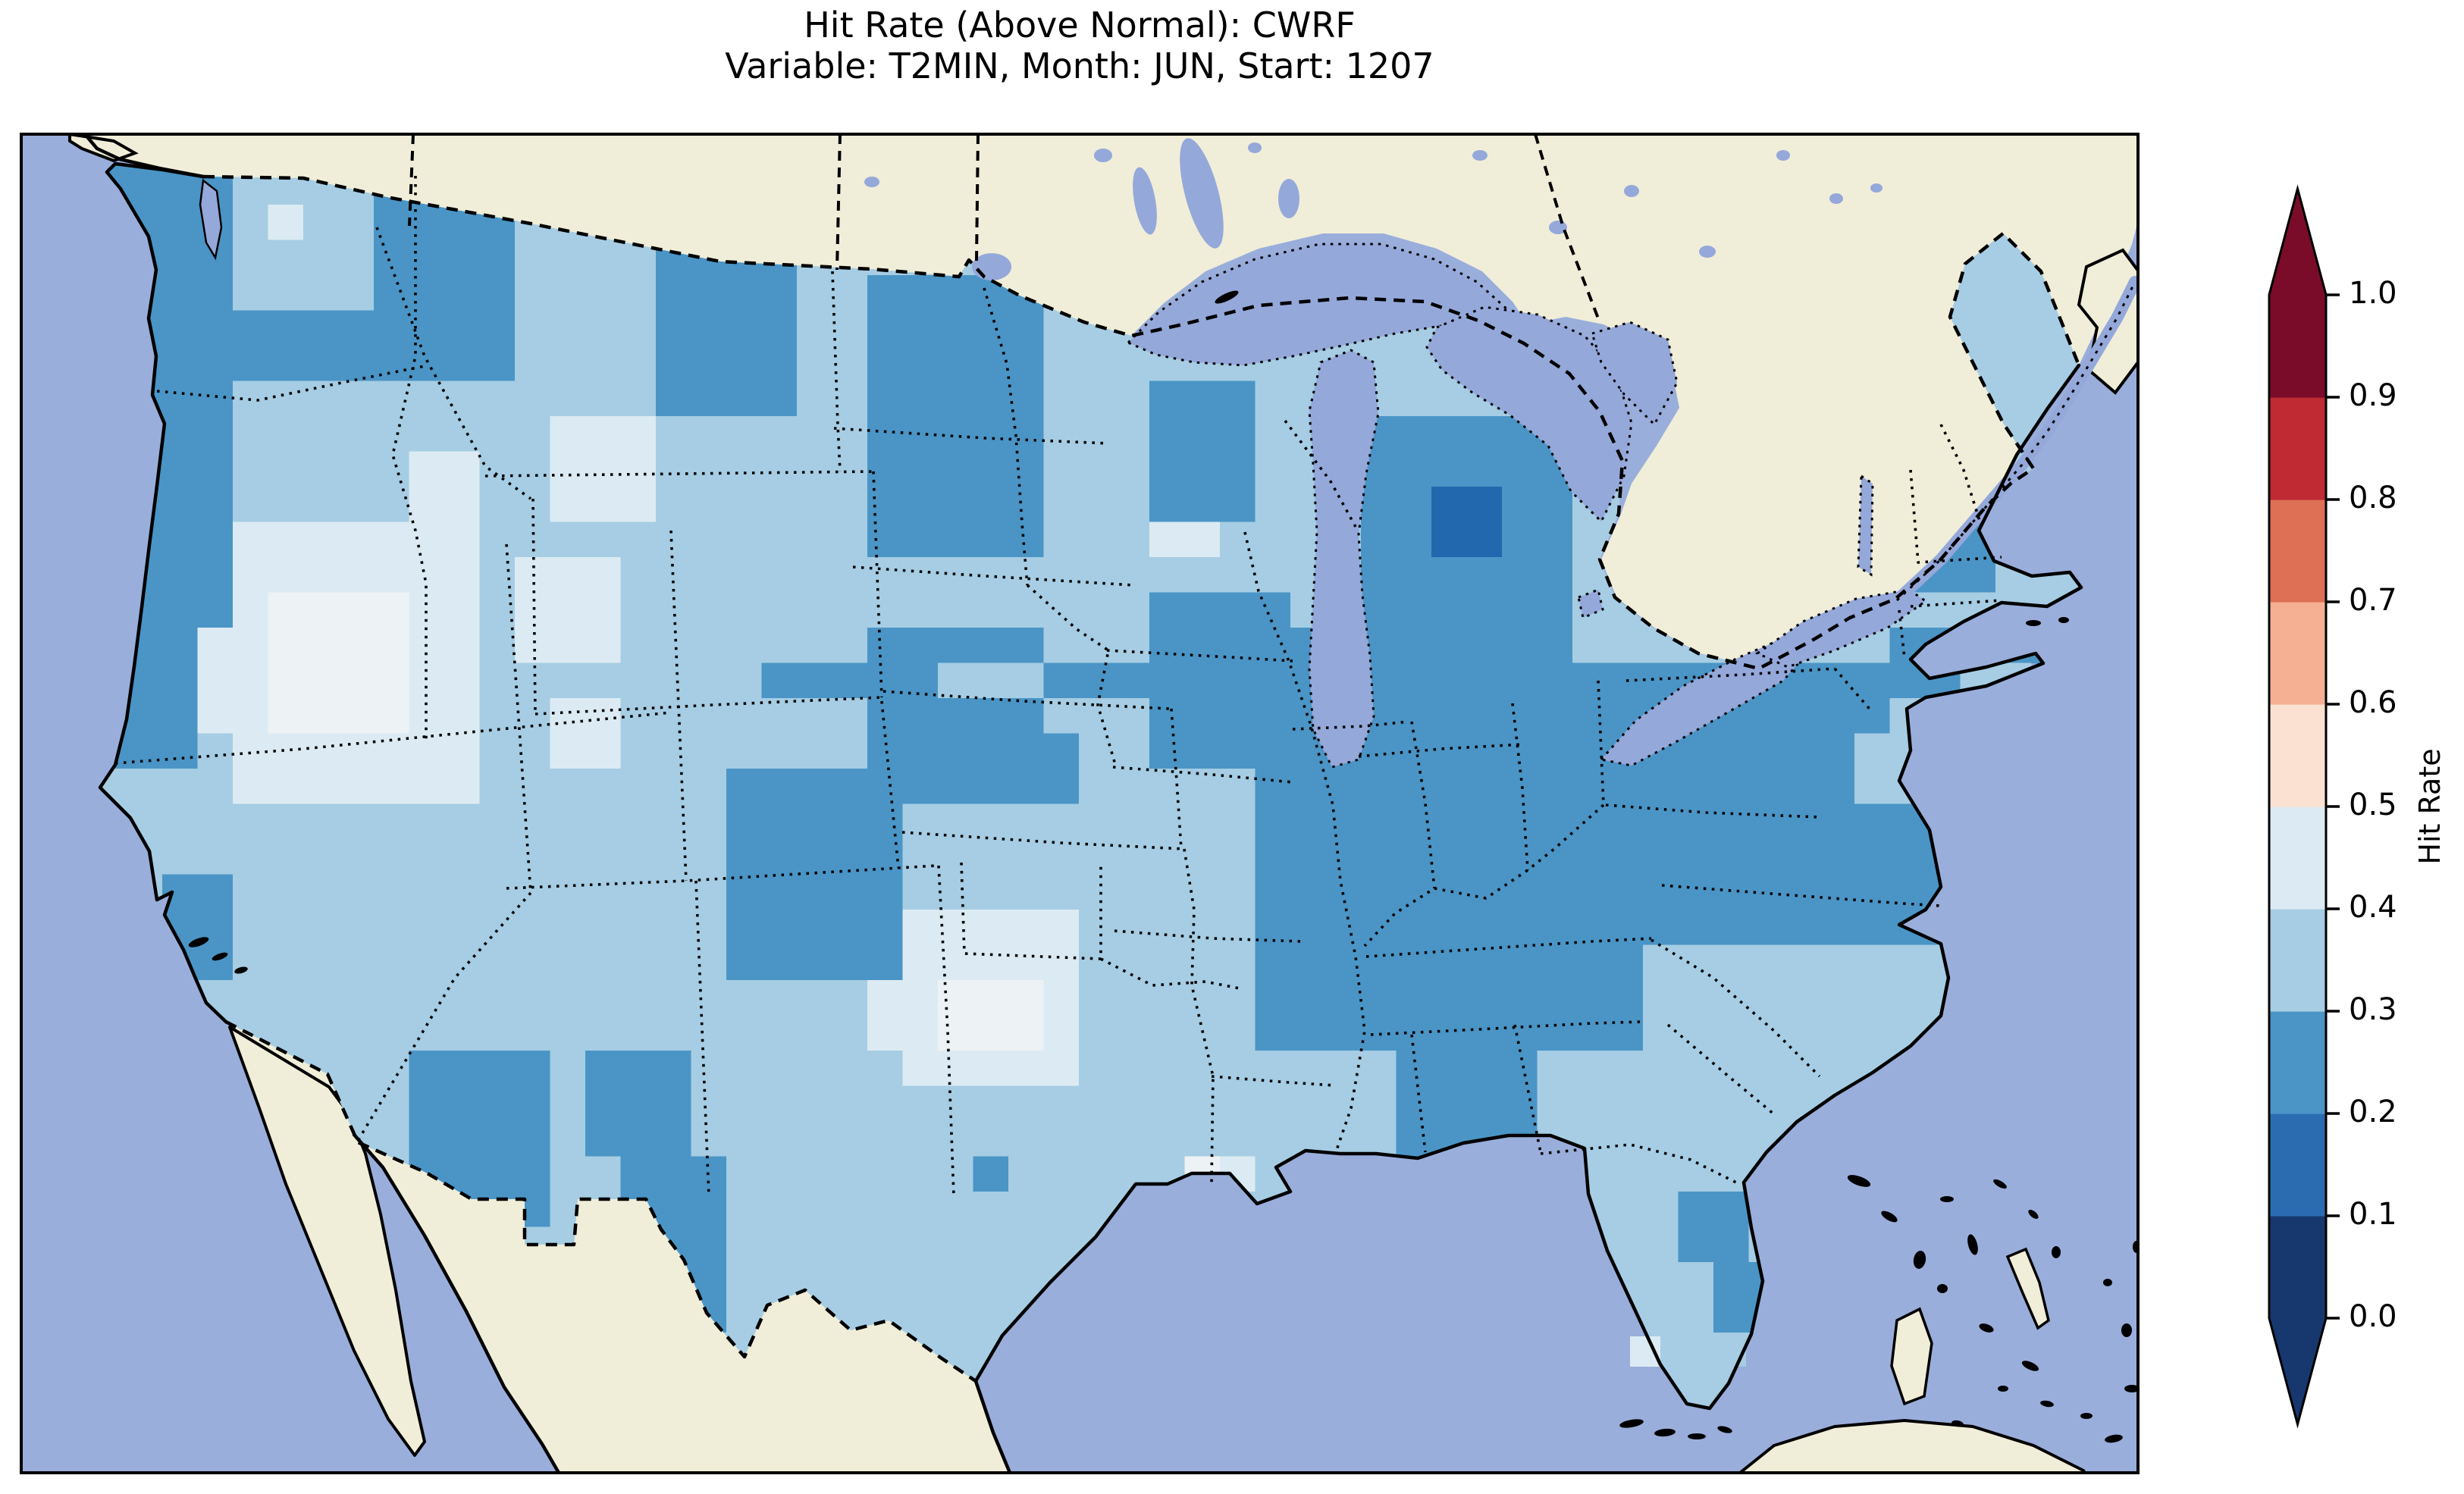 The height and width of the screenshot is (1494, 2464). What do you see at coordinates (992, 1426) in the screenshot?
I see `gulf-of-mexico-shore` at bounding box center [992, 1426].